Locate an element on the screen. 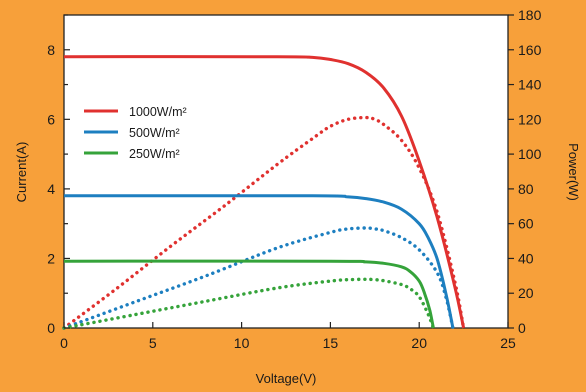 This screenshot has width=586, height=392. x-tick-label: 15 is located at coordinates (331, 343).